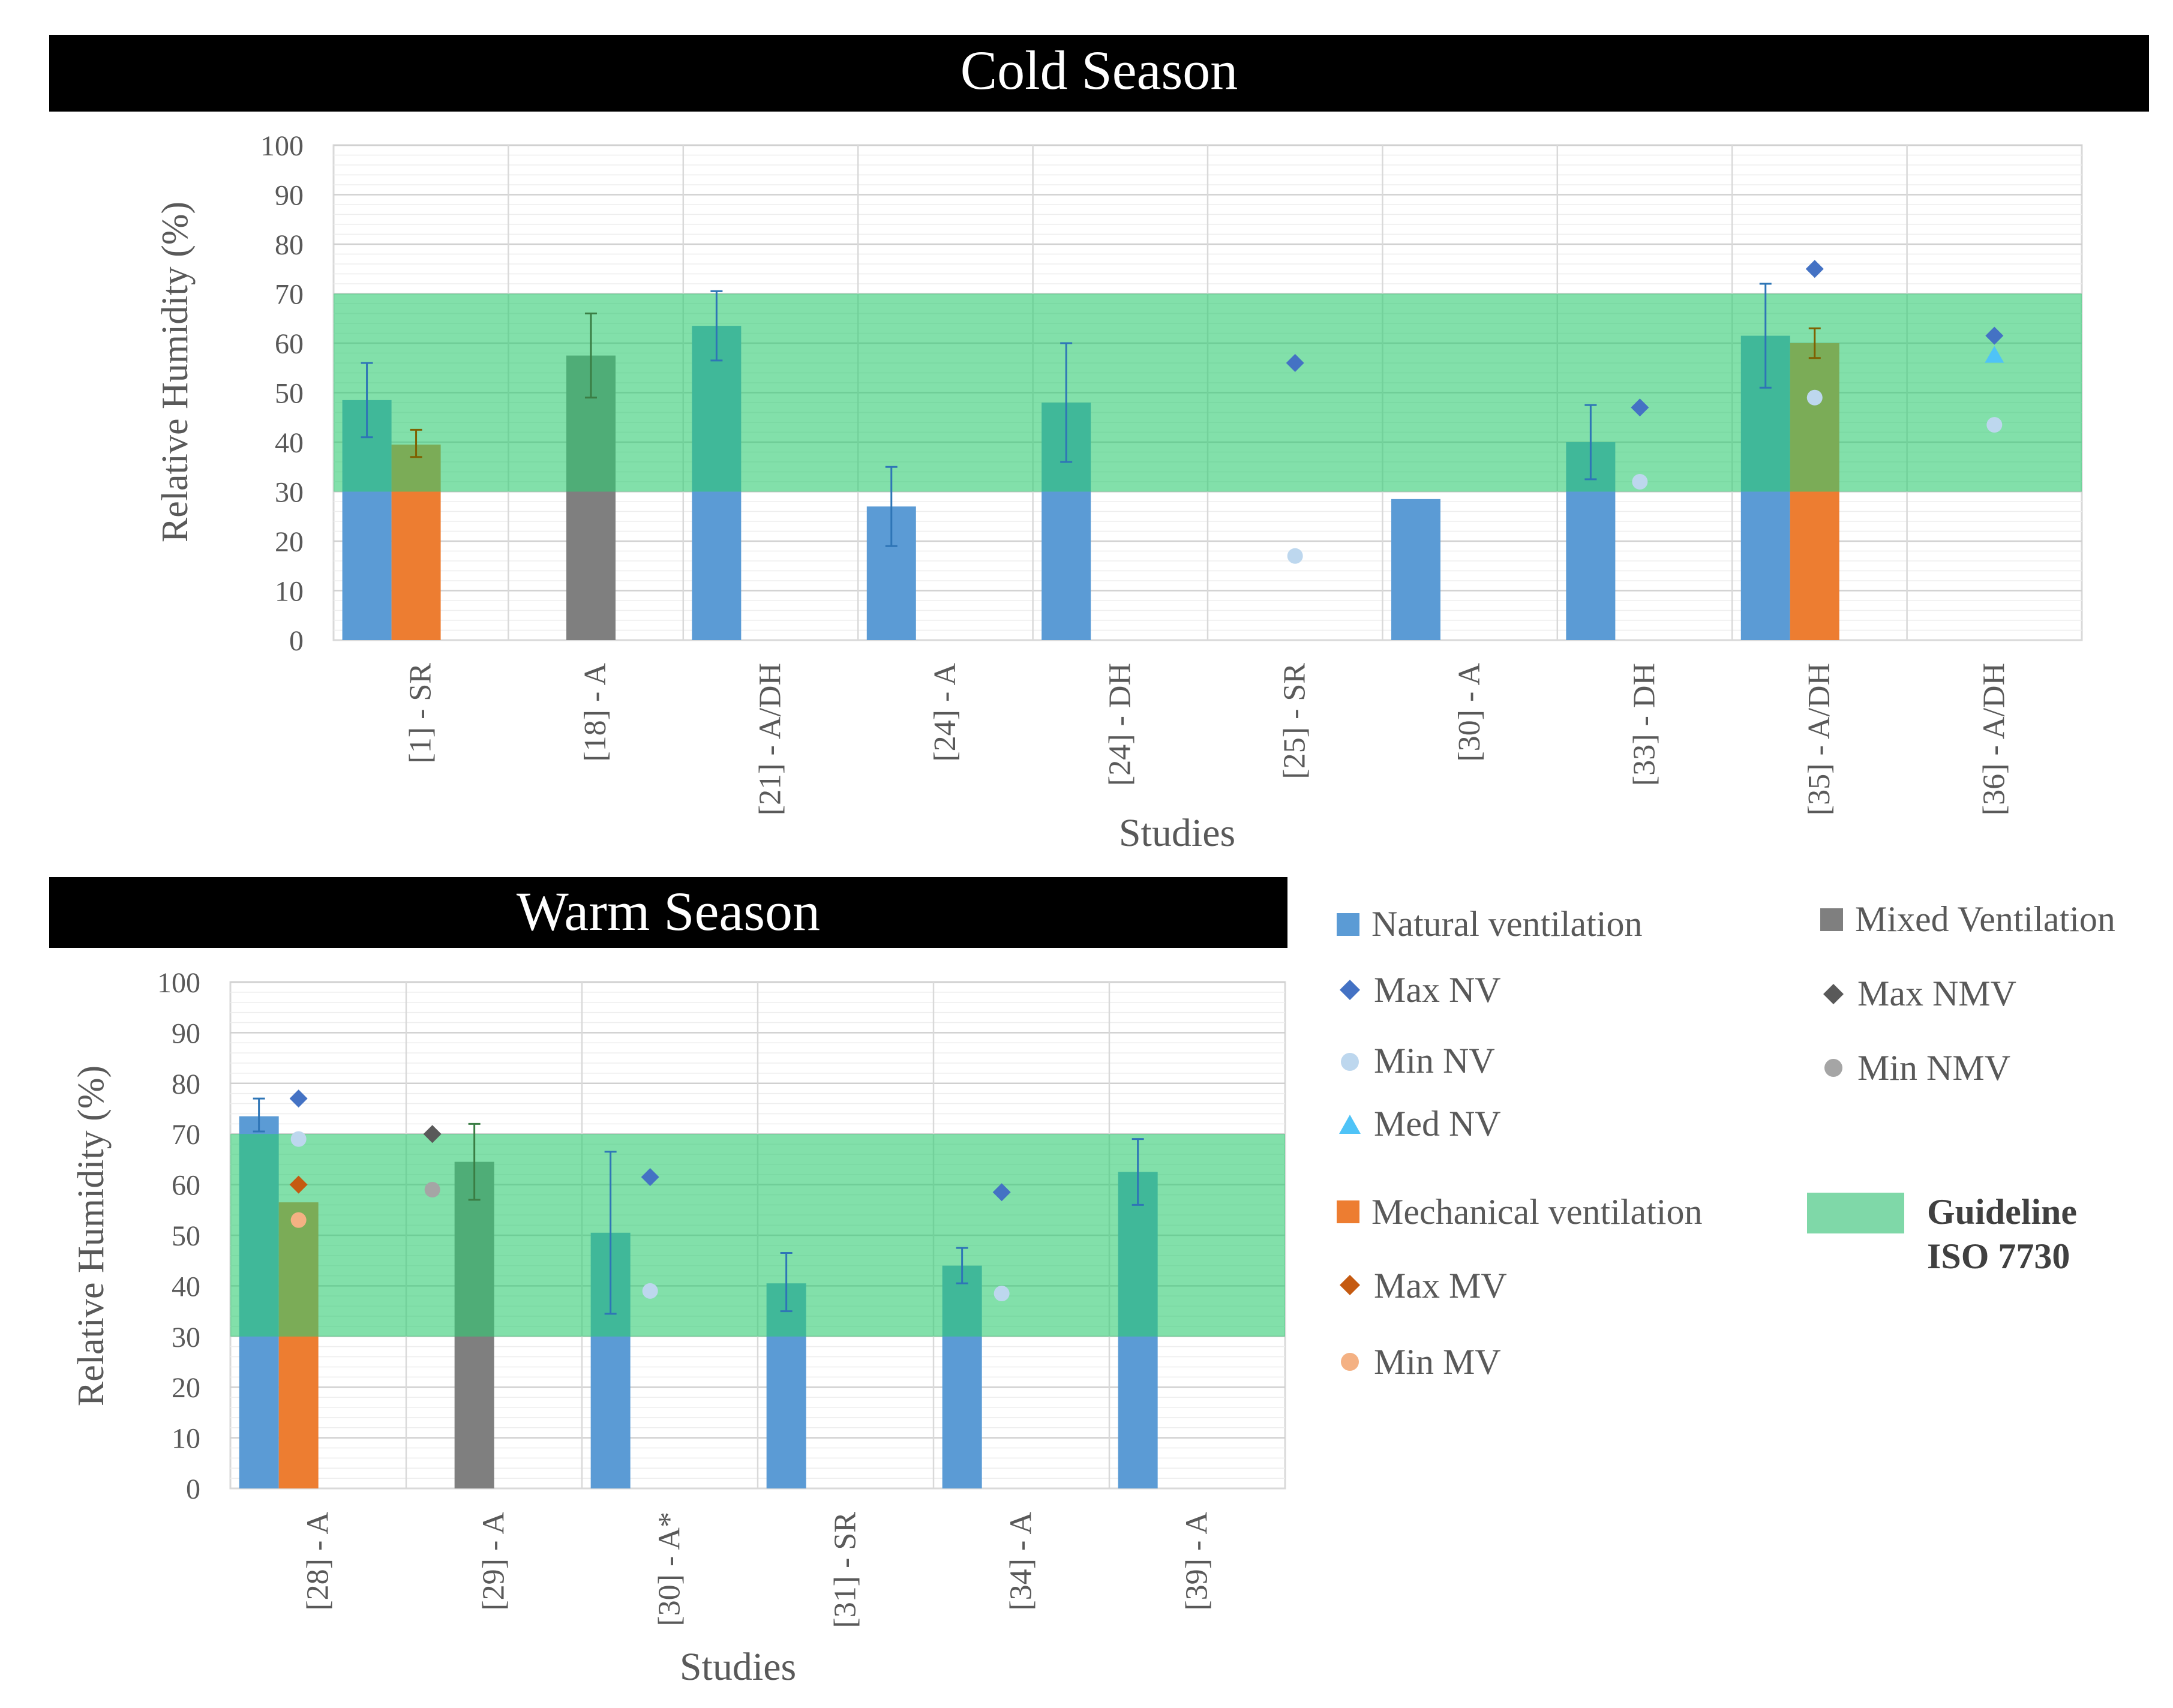 This screenshot has width=2173, height=1708. Describe the element at coordinates (186, 1135) in the screenshot. I see `warm-ytick-label: 70` at that location.